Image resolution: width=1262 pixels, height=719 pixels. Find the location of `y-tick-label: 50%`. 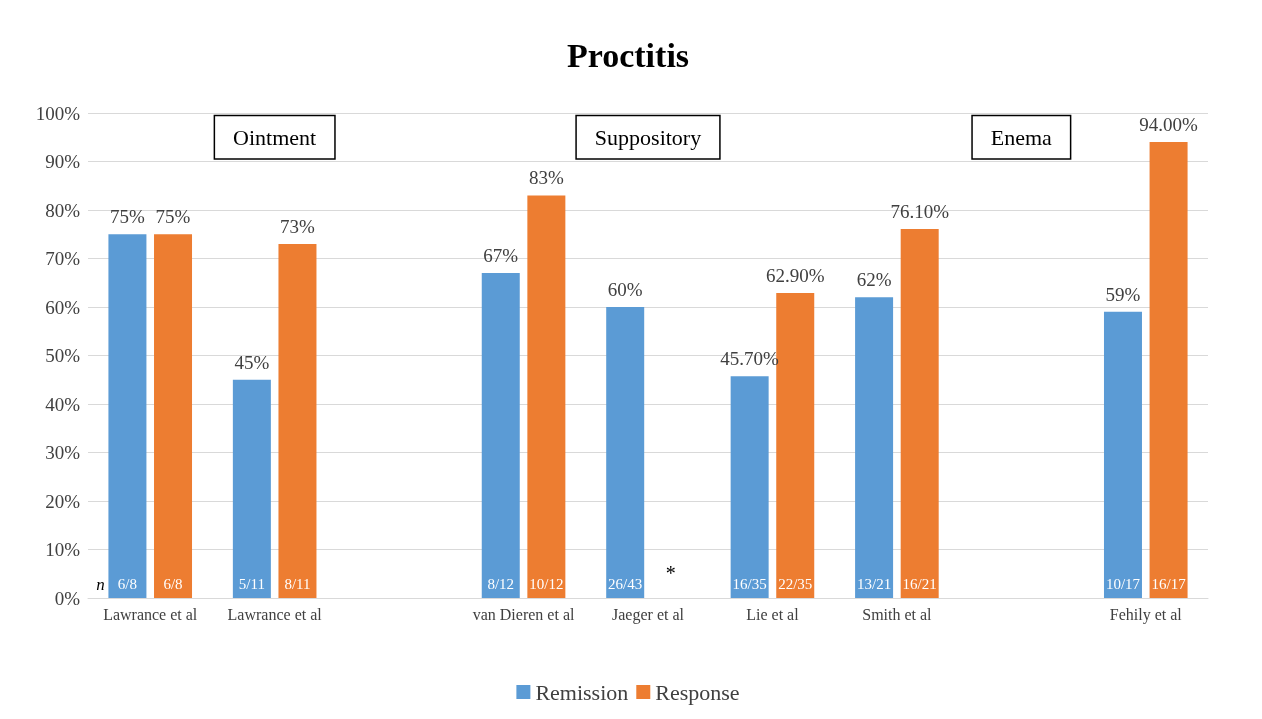

y-tick-label: 50% is located at coordinates (63, 355).